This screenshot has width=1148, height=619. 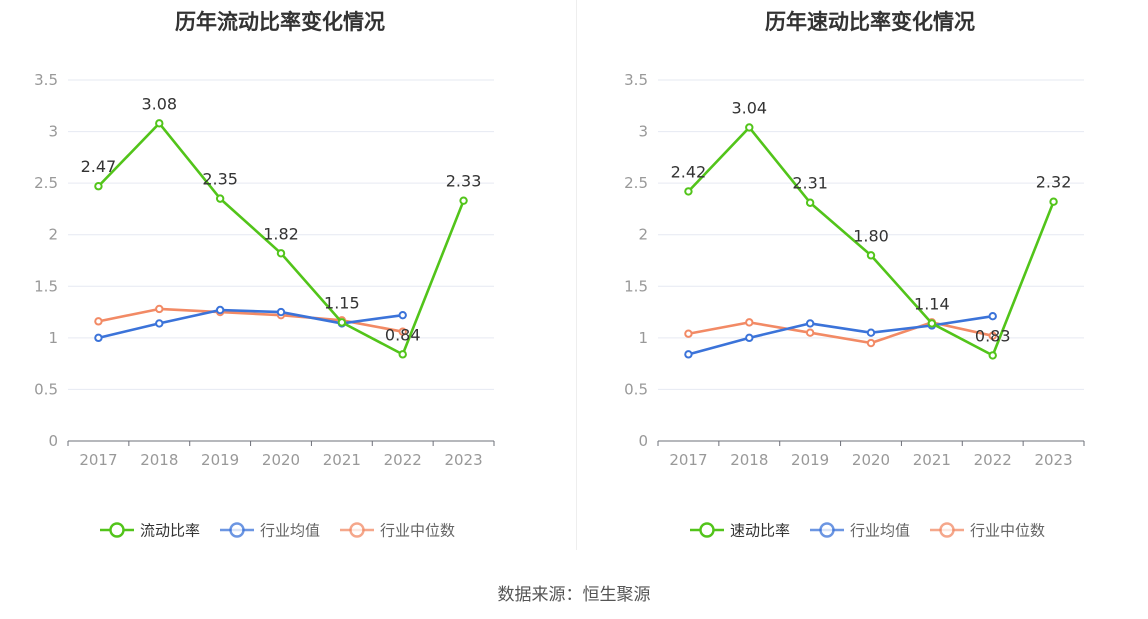 What do you see at coordinates (576, 275) in the screenshot?
I see `panel-divider` at bounding box center [576, 275].